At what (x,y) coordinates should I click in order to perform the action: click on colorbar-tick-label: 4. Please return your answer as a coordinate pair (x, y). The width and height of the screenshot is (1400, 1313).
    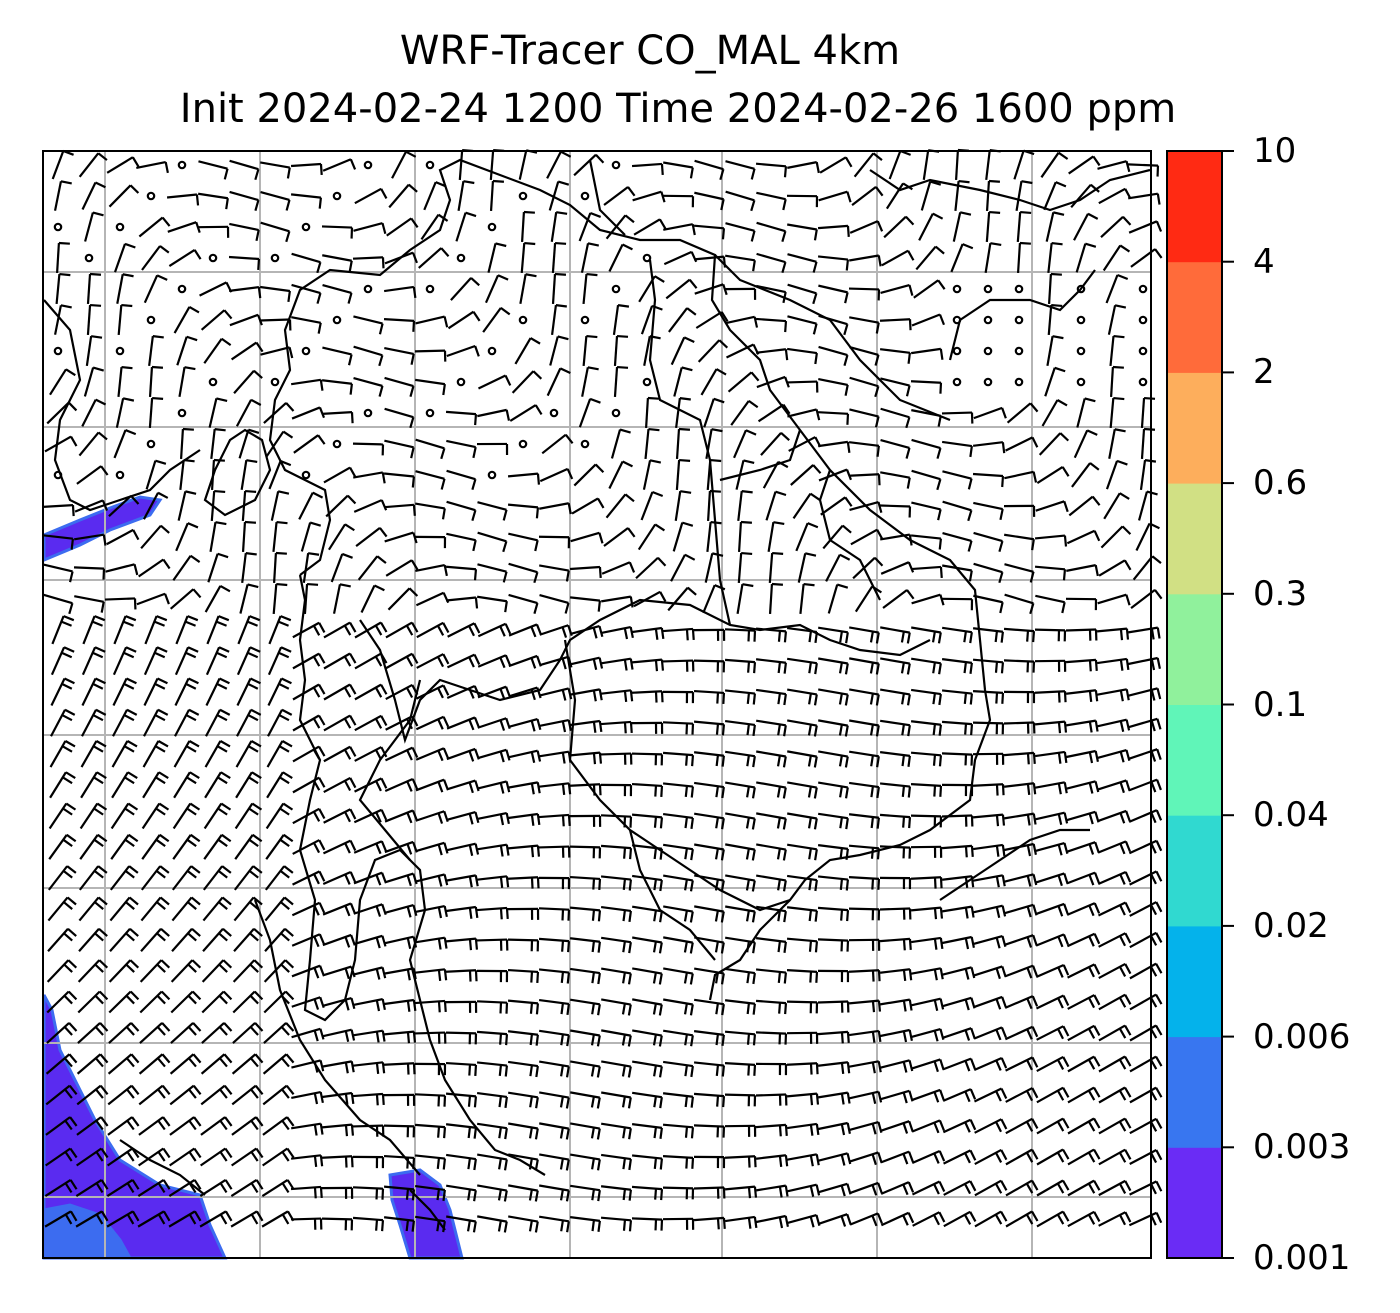
    Looking at the image, I should click on (1264, 261).